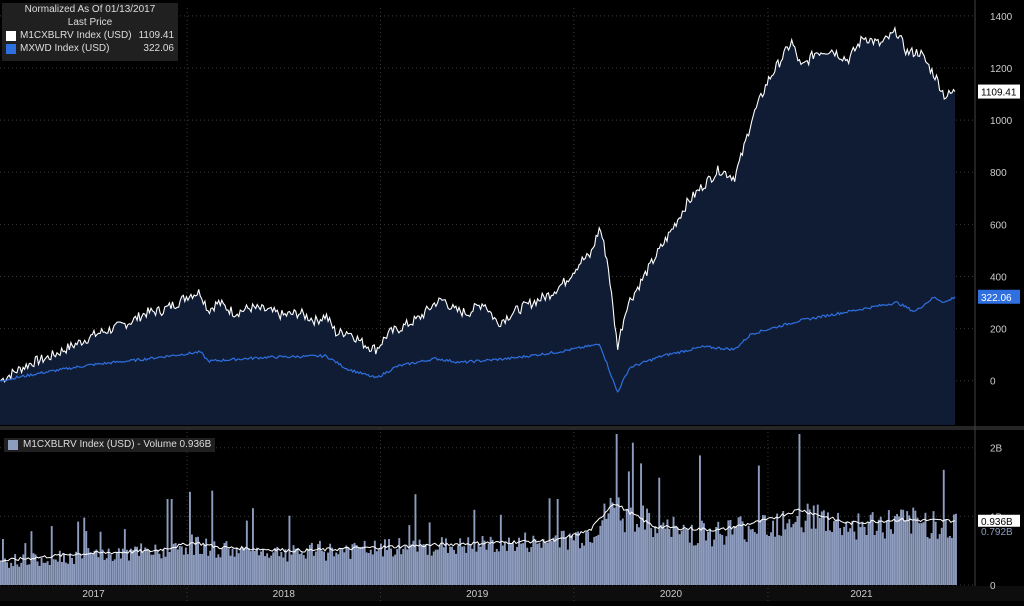 Image resolution: width=1024 pixels, height=606 pixels. Describe the element at coordinates (93, 594) in the screenshot. I see `x-tick-label: 2017` at that location.